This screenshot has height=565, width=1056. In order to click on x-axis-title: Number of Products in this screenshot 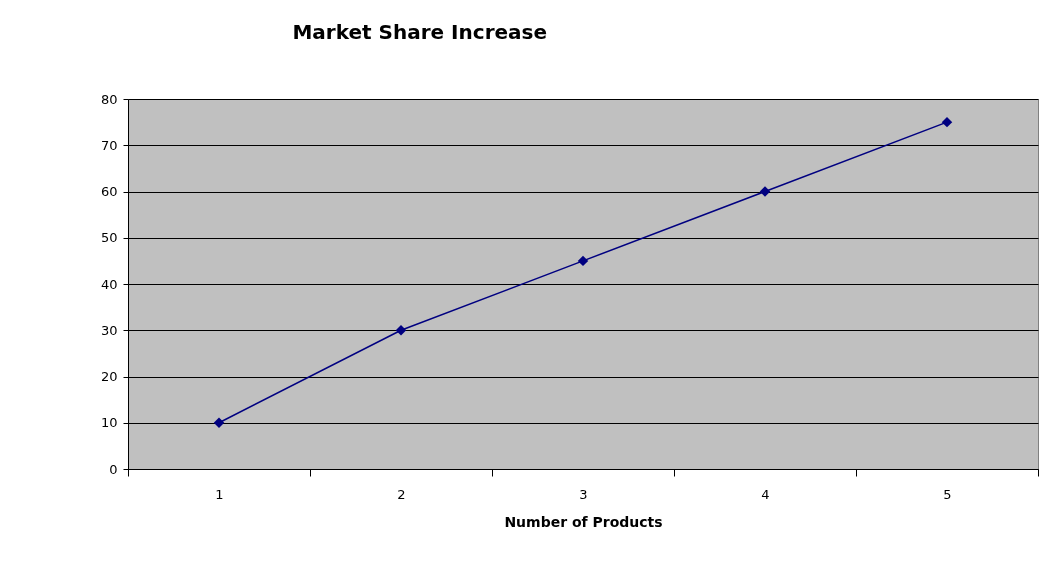, I will do `click(583, 521)`.